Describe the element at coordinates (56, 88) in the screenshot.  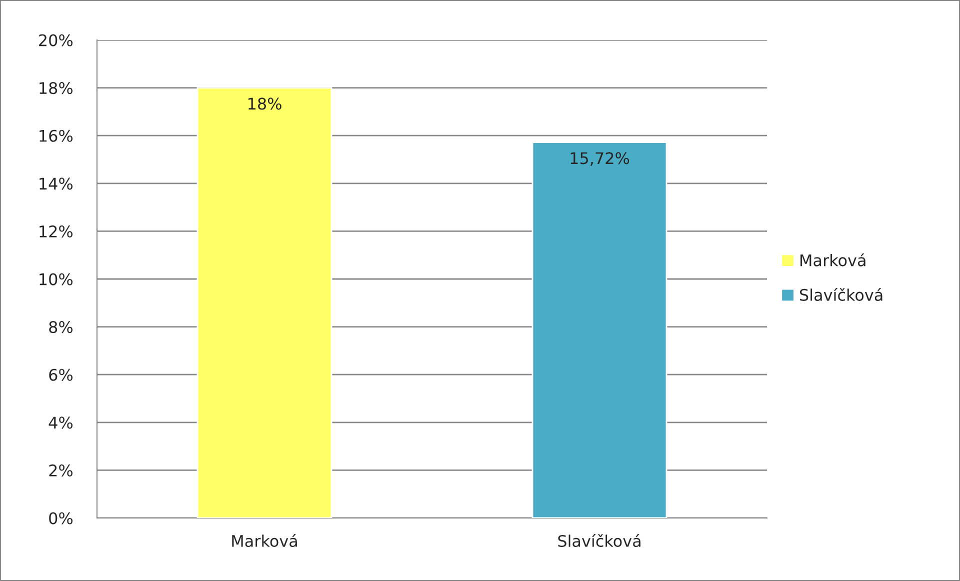
I see `y-tick-label: 18%` at that location.